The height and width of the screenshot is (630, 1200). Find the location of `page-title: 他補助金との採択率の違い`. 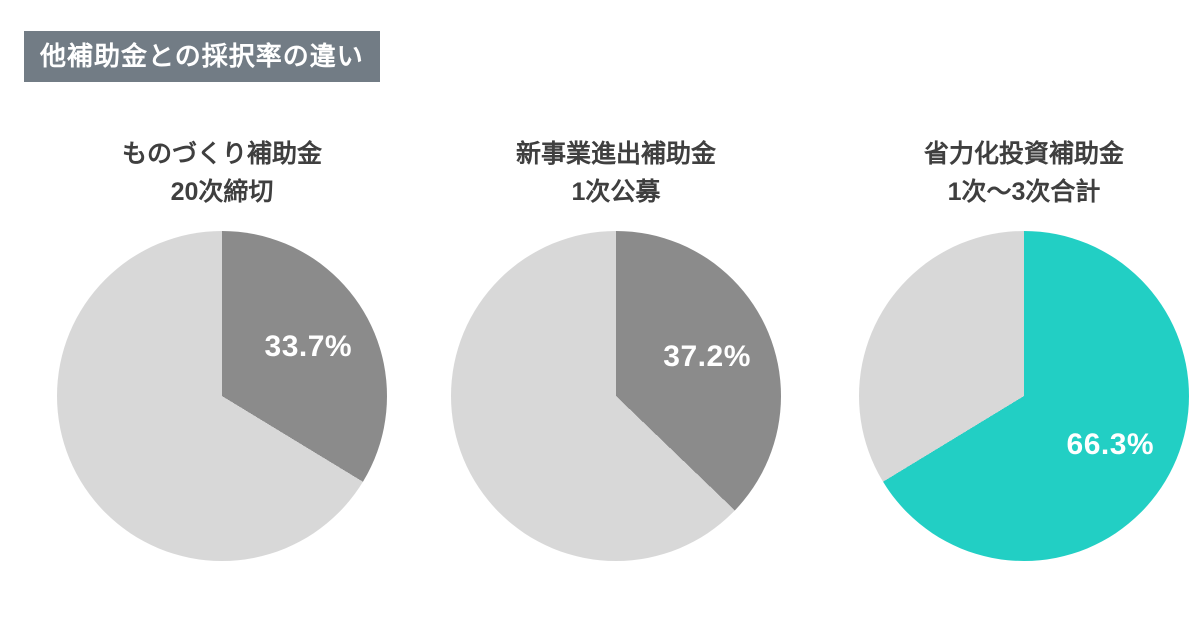

page-title: 他補助金との採択率の違い is located at coordinates (202, 57).